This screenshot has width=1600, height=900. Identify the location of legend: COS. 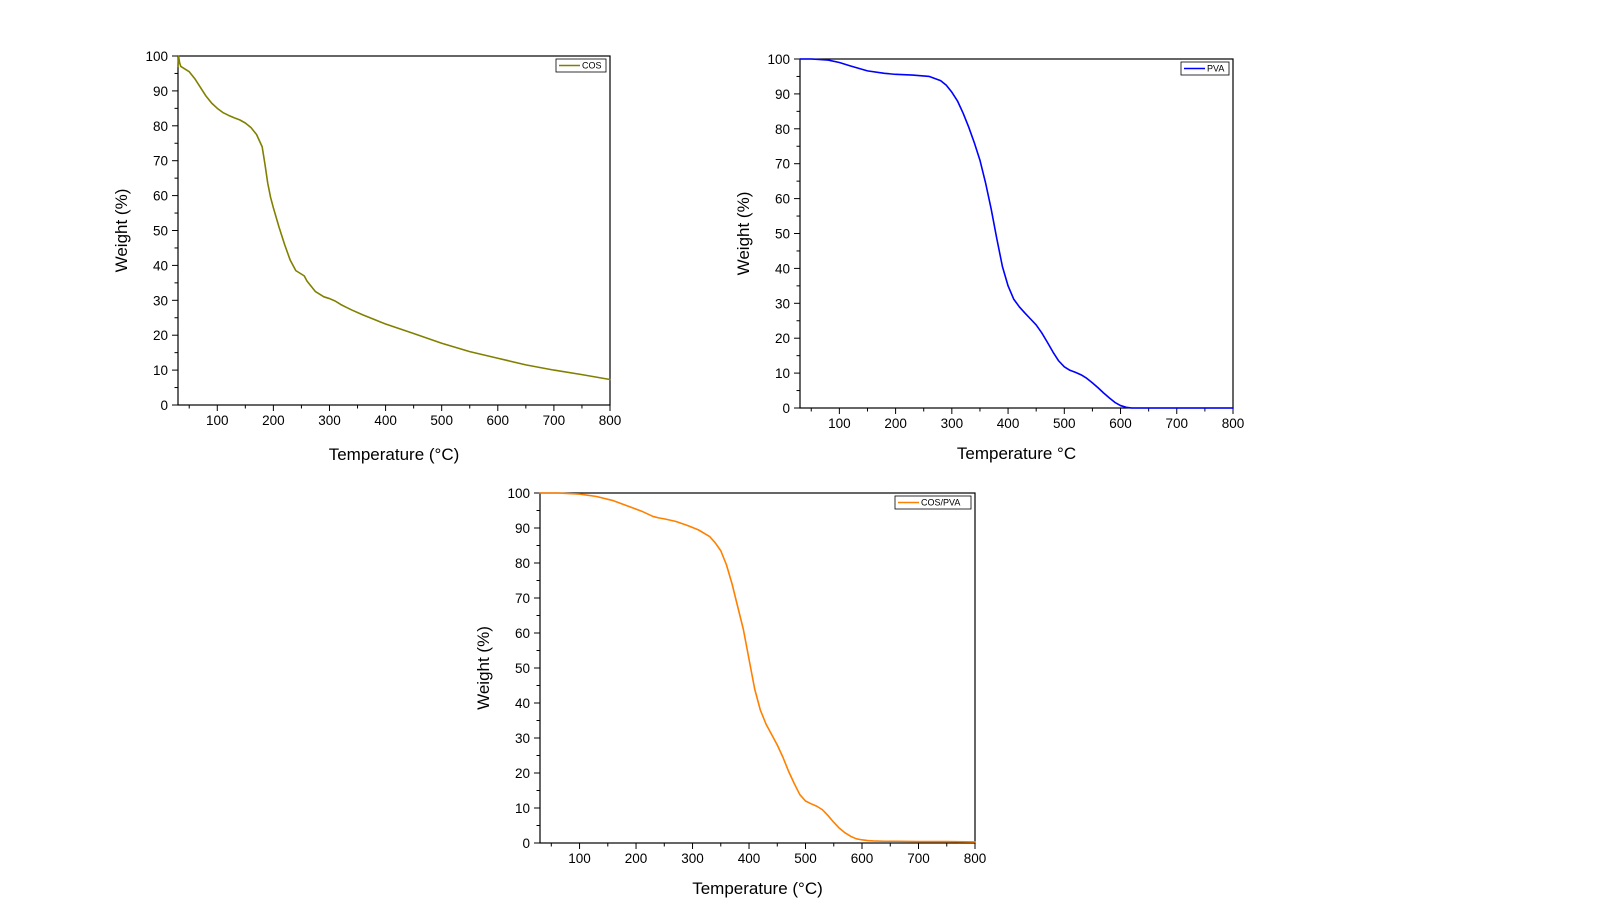
(581, 65).